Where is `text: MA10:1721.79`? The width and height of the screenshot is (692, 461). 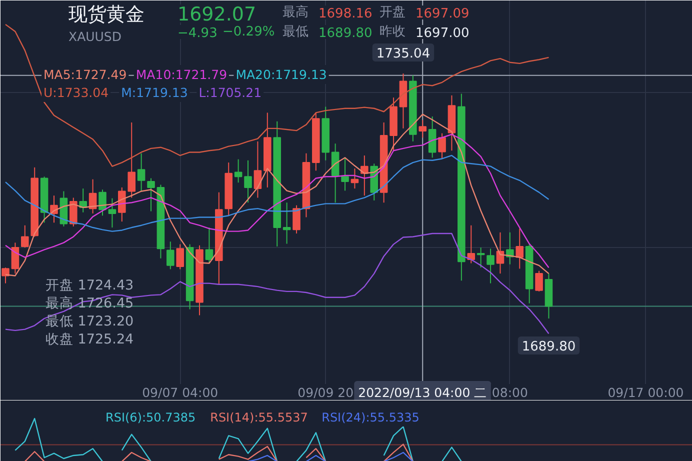 text: MA10:1721.79 is located at coordinates (182, 74).